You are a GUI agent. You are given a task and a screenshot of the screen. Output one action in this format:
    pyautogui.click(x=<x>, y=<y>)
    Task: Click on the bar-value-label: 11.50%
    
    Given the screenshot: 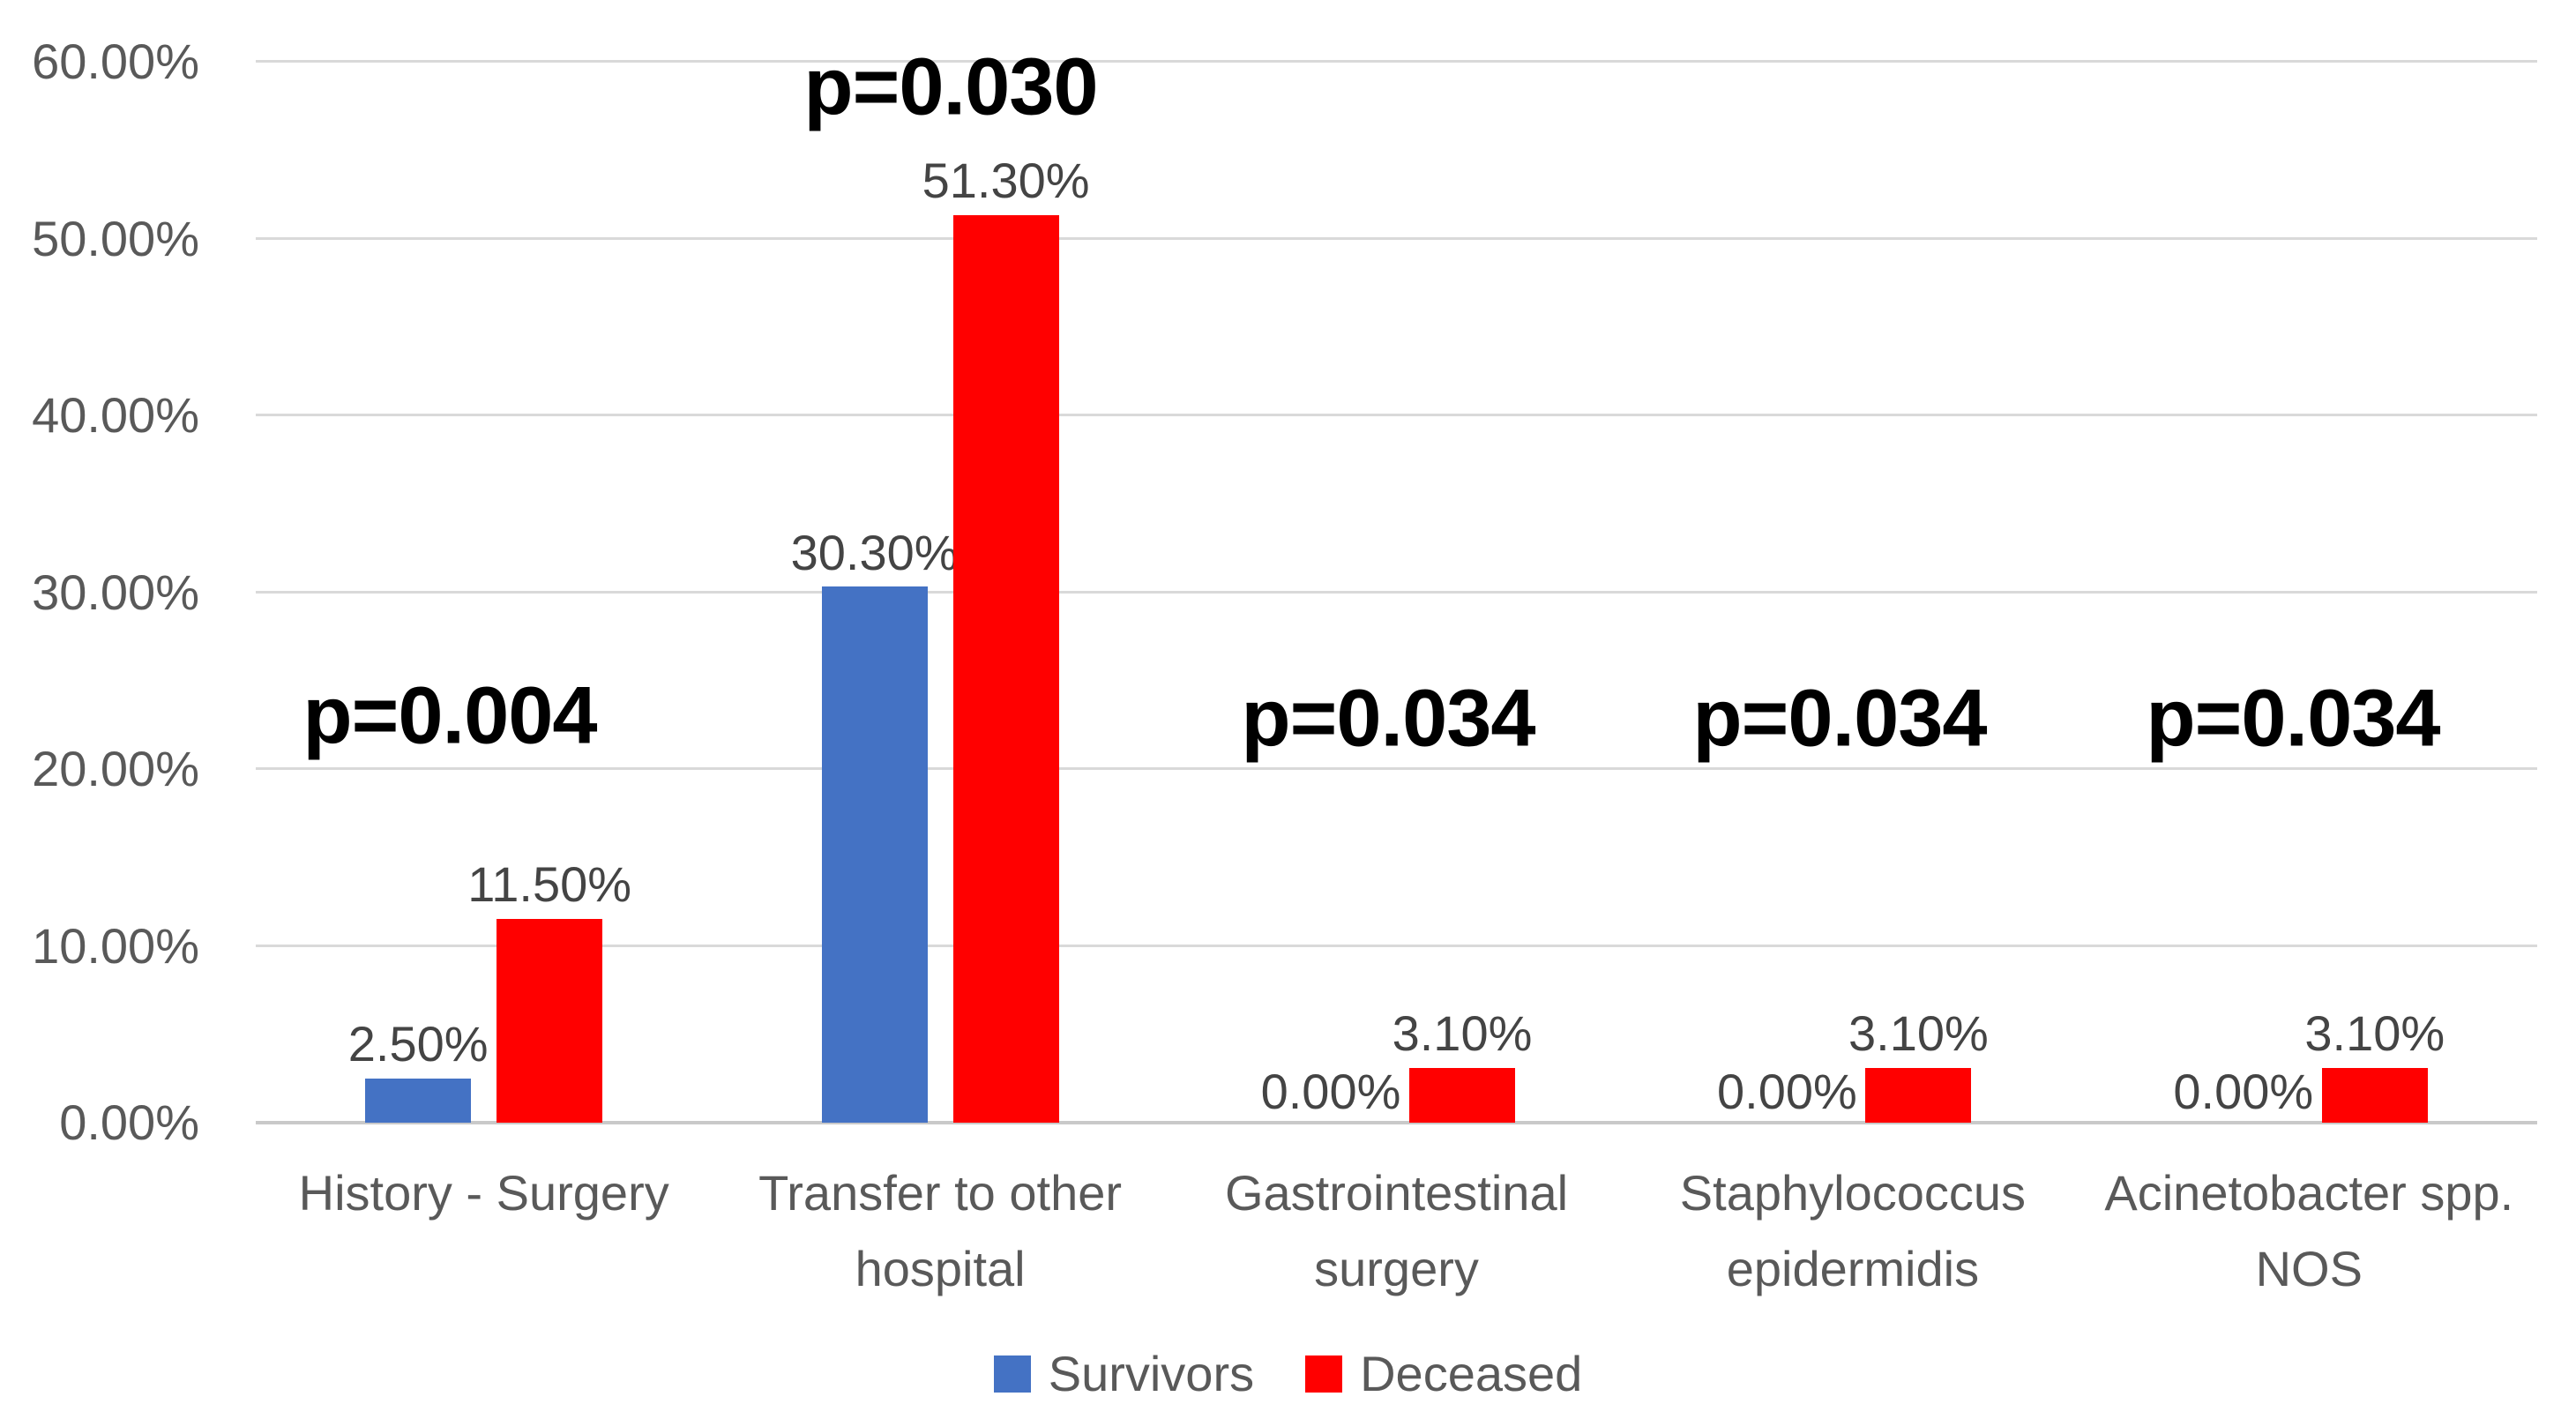 What is the action you would take?
    pyautogui.click(x=549, y=884)
    